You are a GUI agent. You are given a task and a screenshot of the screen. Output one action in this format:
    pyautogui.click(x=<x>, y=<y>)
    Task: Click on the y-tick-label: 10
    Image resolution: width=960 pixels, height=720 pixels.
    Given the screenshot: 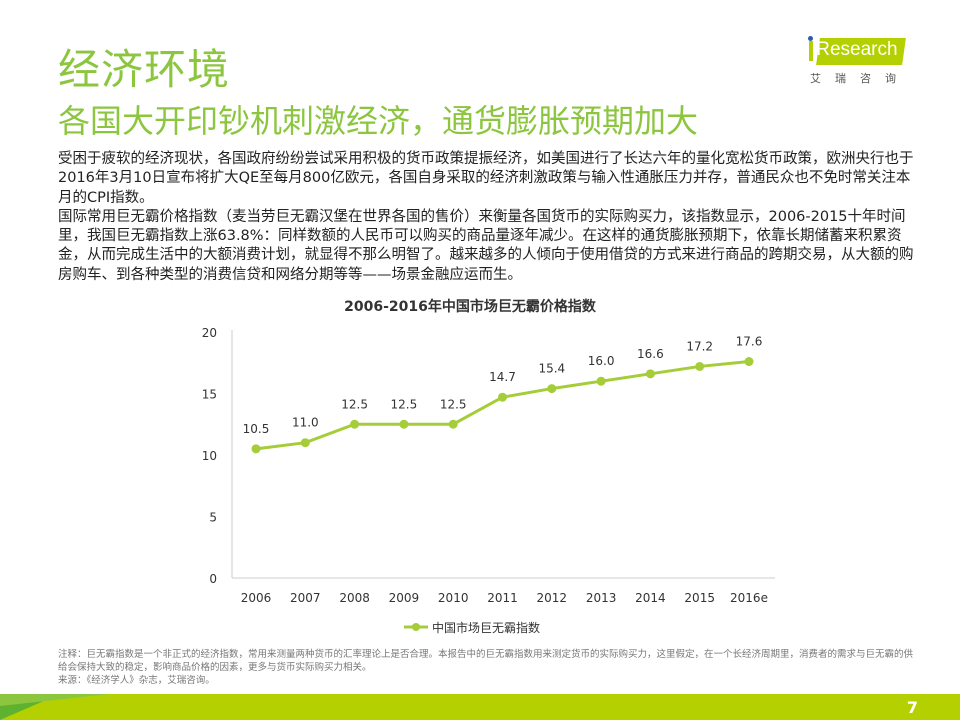 What is the action you would take?
    pyautogui.click(x=209, y=456)
    